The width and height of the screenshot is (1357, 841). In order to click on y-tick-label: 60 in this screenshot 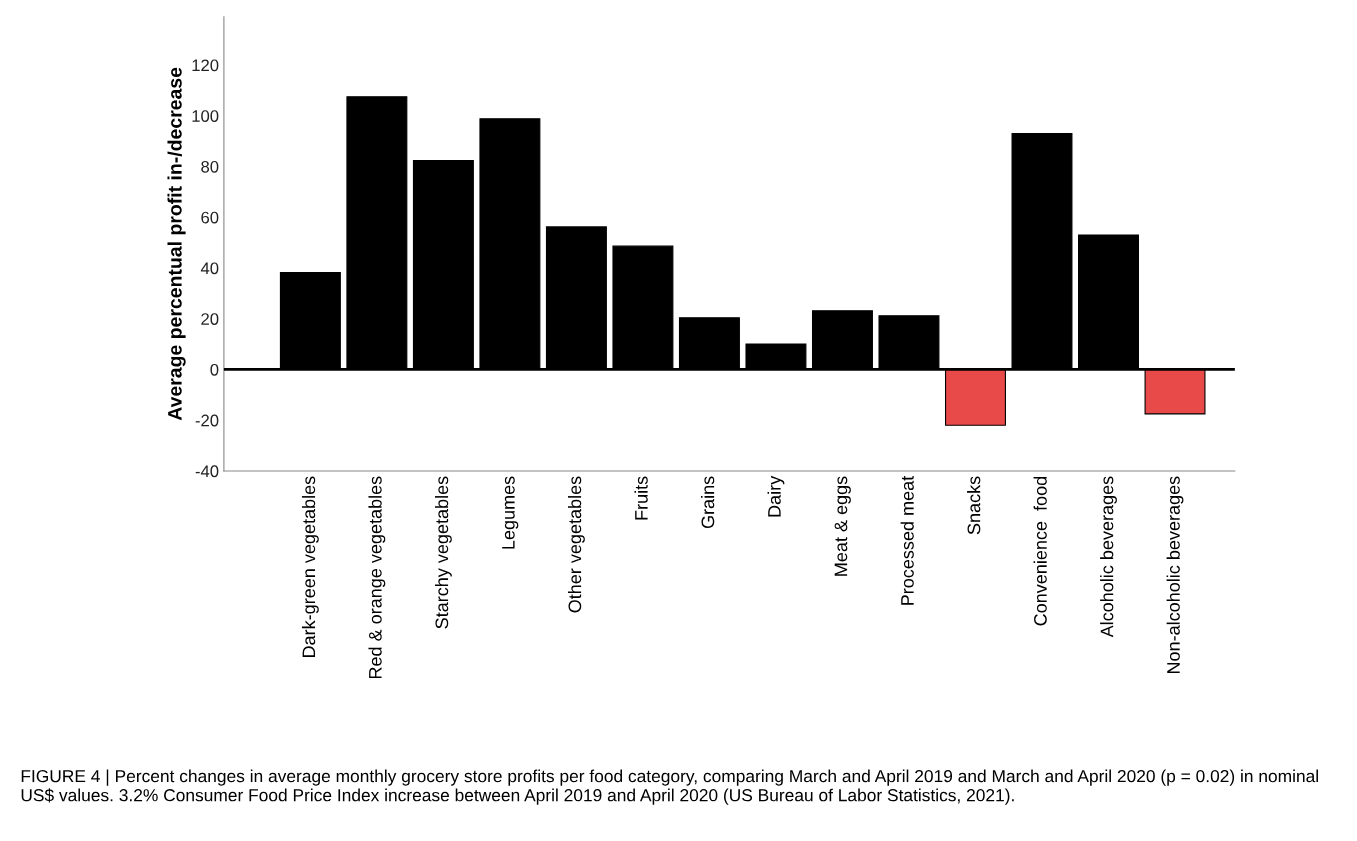, I will do `click(210, 217)`.